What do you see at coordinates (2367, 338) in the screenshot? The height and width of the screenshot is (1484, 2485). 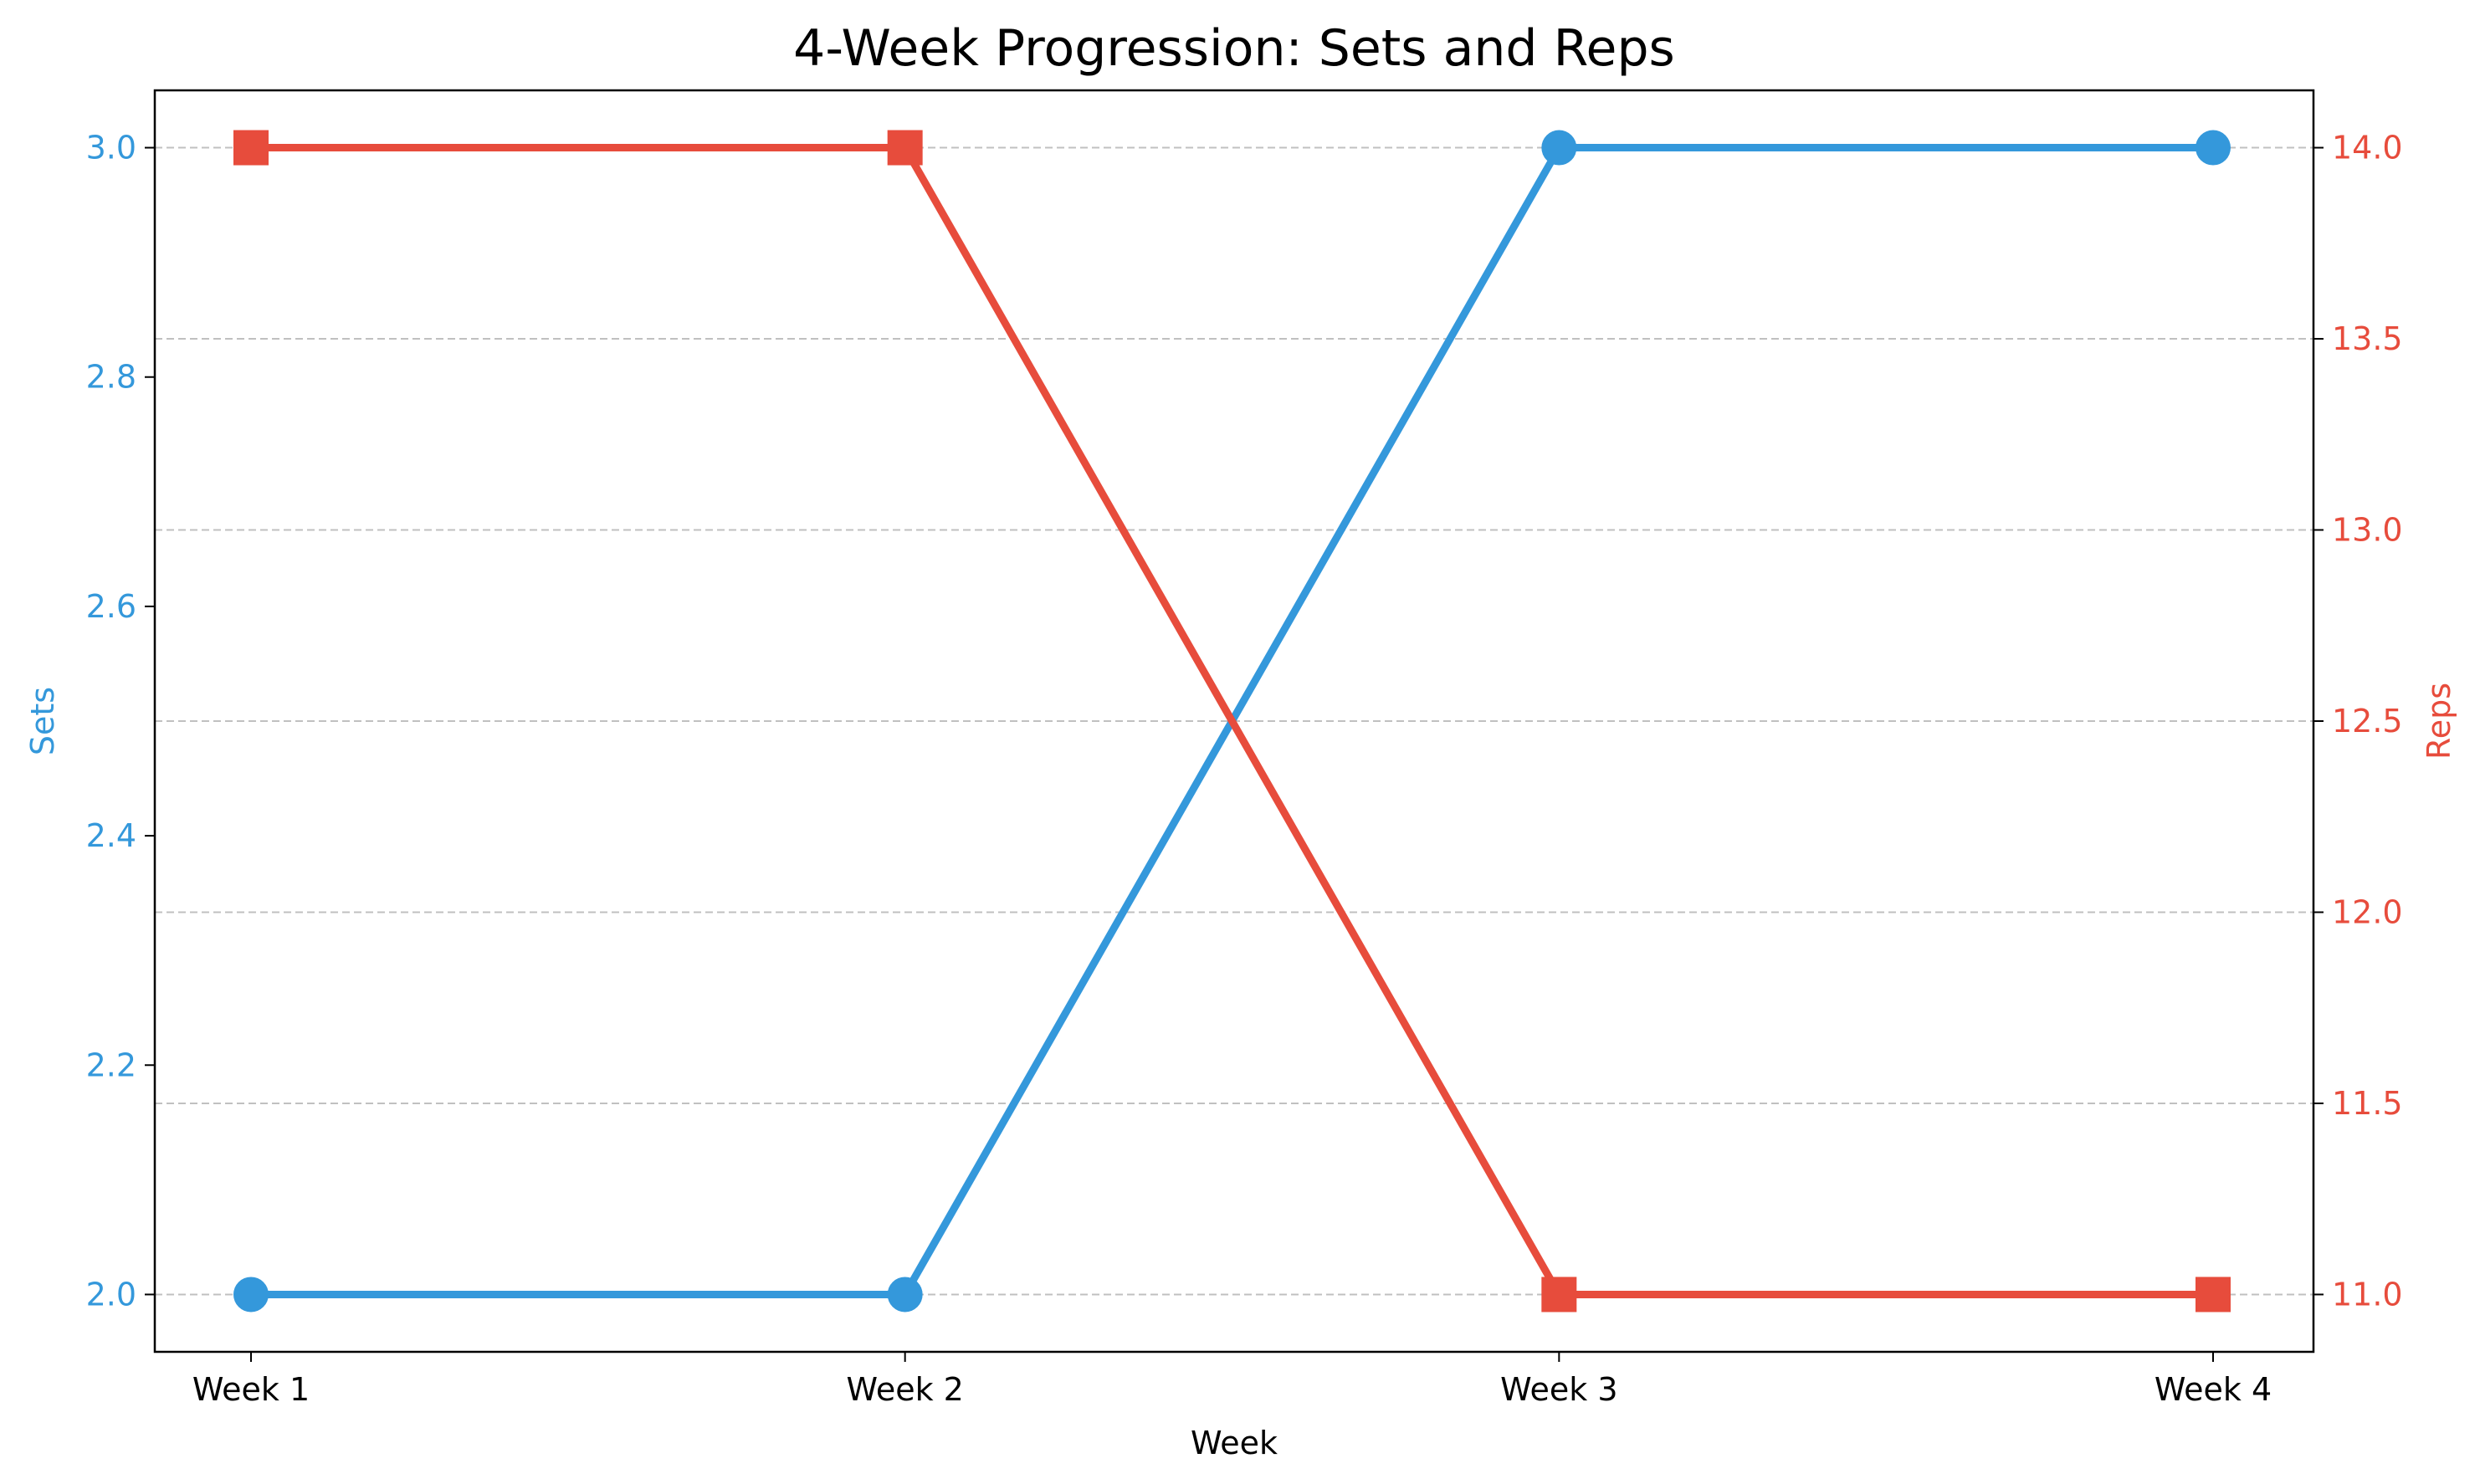 I see `right-axis-tick-label: 13.5` at bounding box center [2367, 338].